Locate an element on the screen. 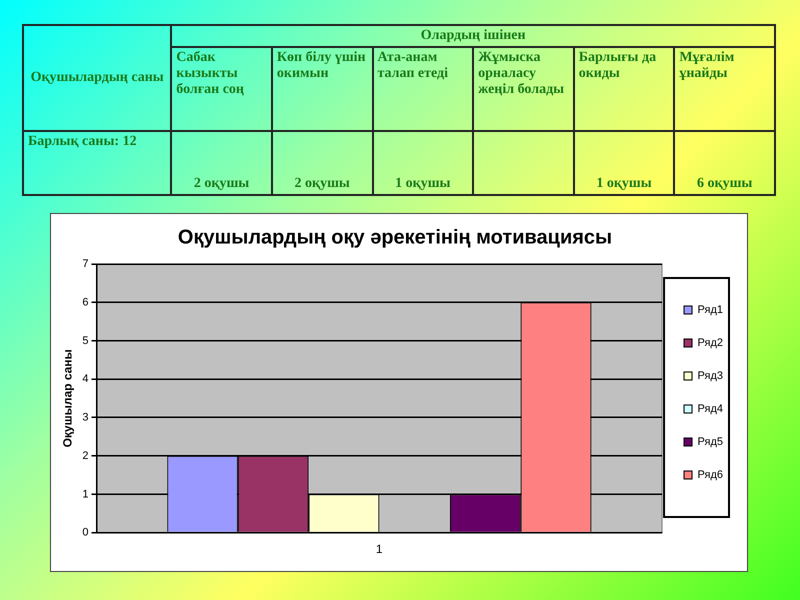  y-tick-label: 6 is located at coordinates (85, 302).